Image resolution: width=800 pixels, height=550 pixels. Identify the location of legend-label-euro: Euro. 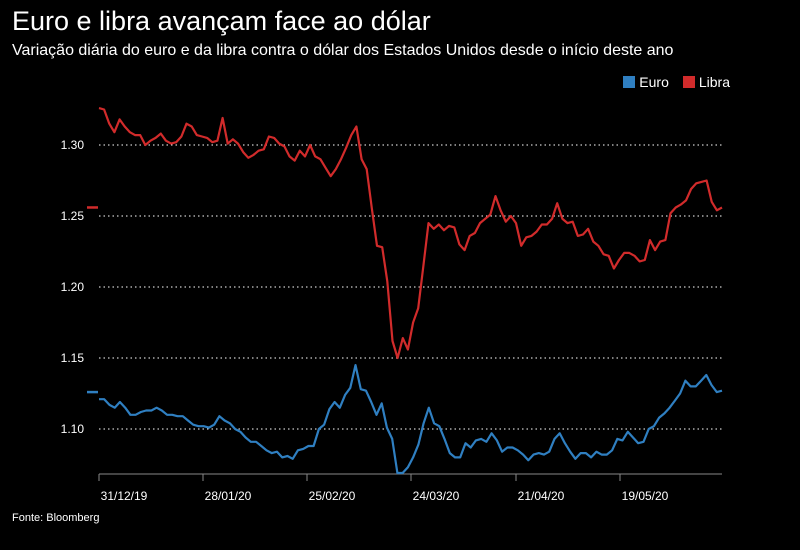
(654, 82).